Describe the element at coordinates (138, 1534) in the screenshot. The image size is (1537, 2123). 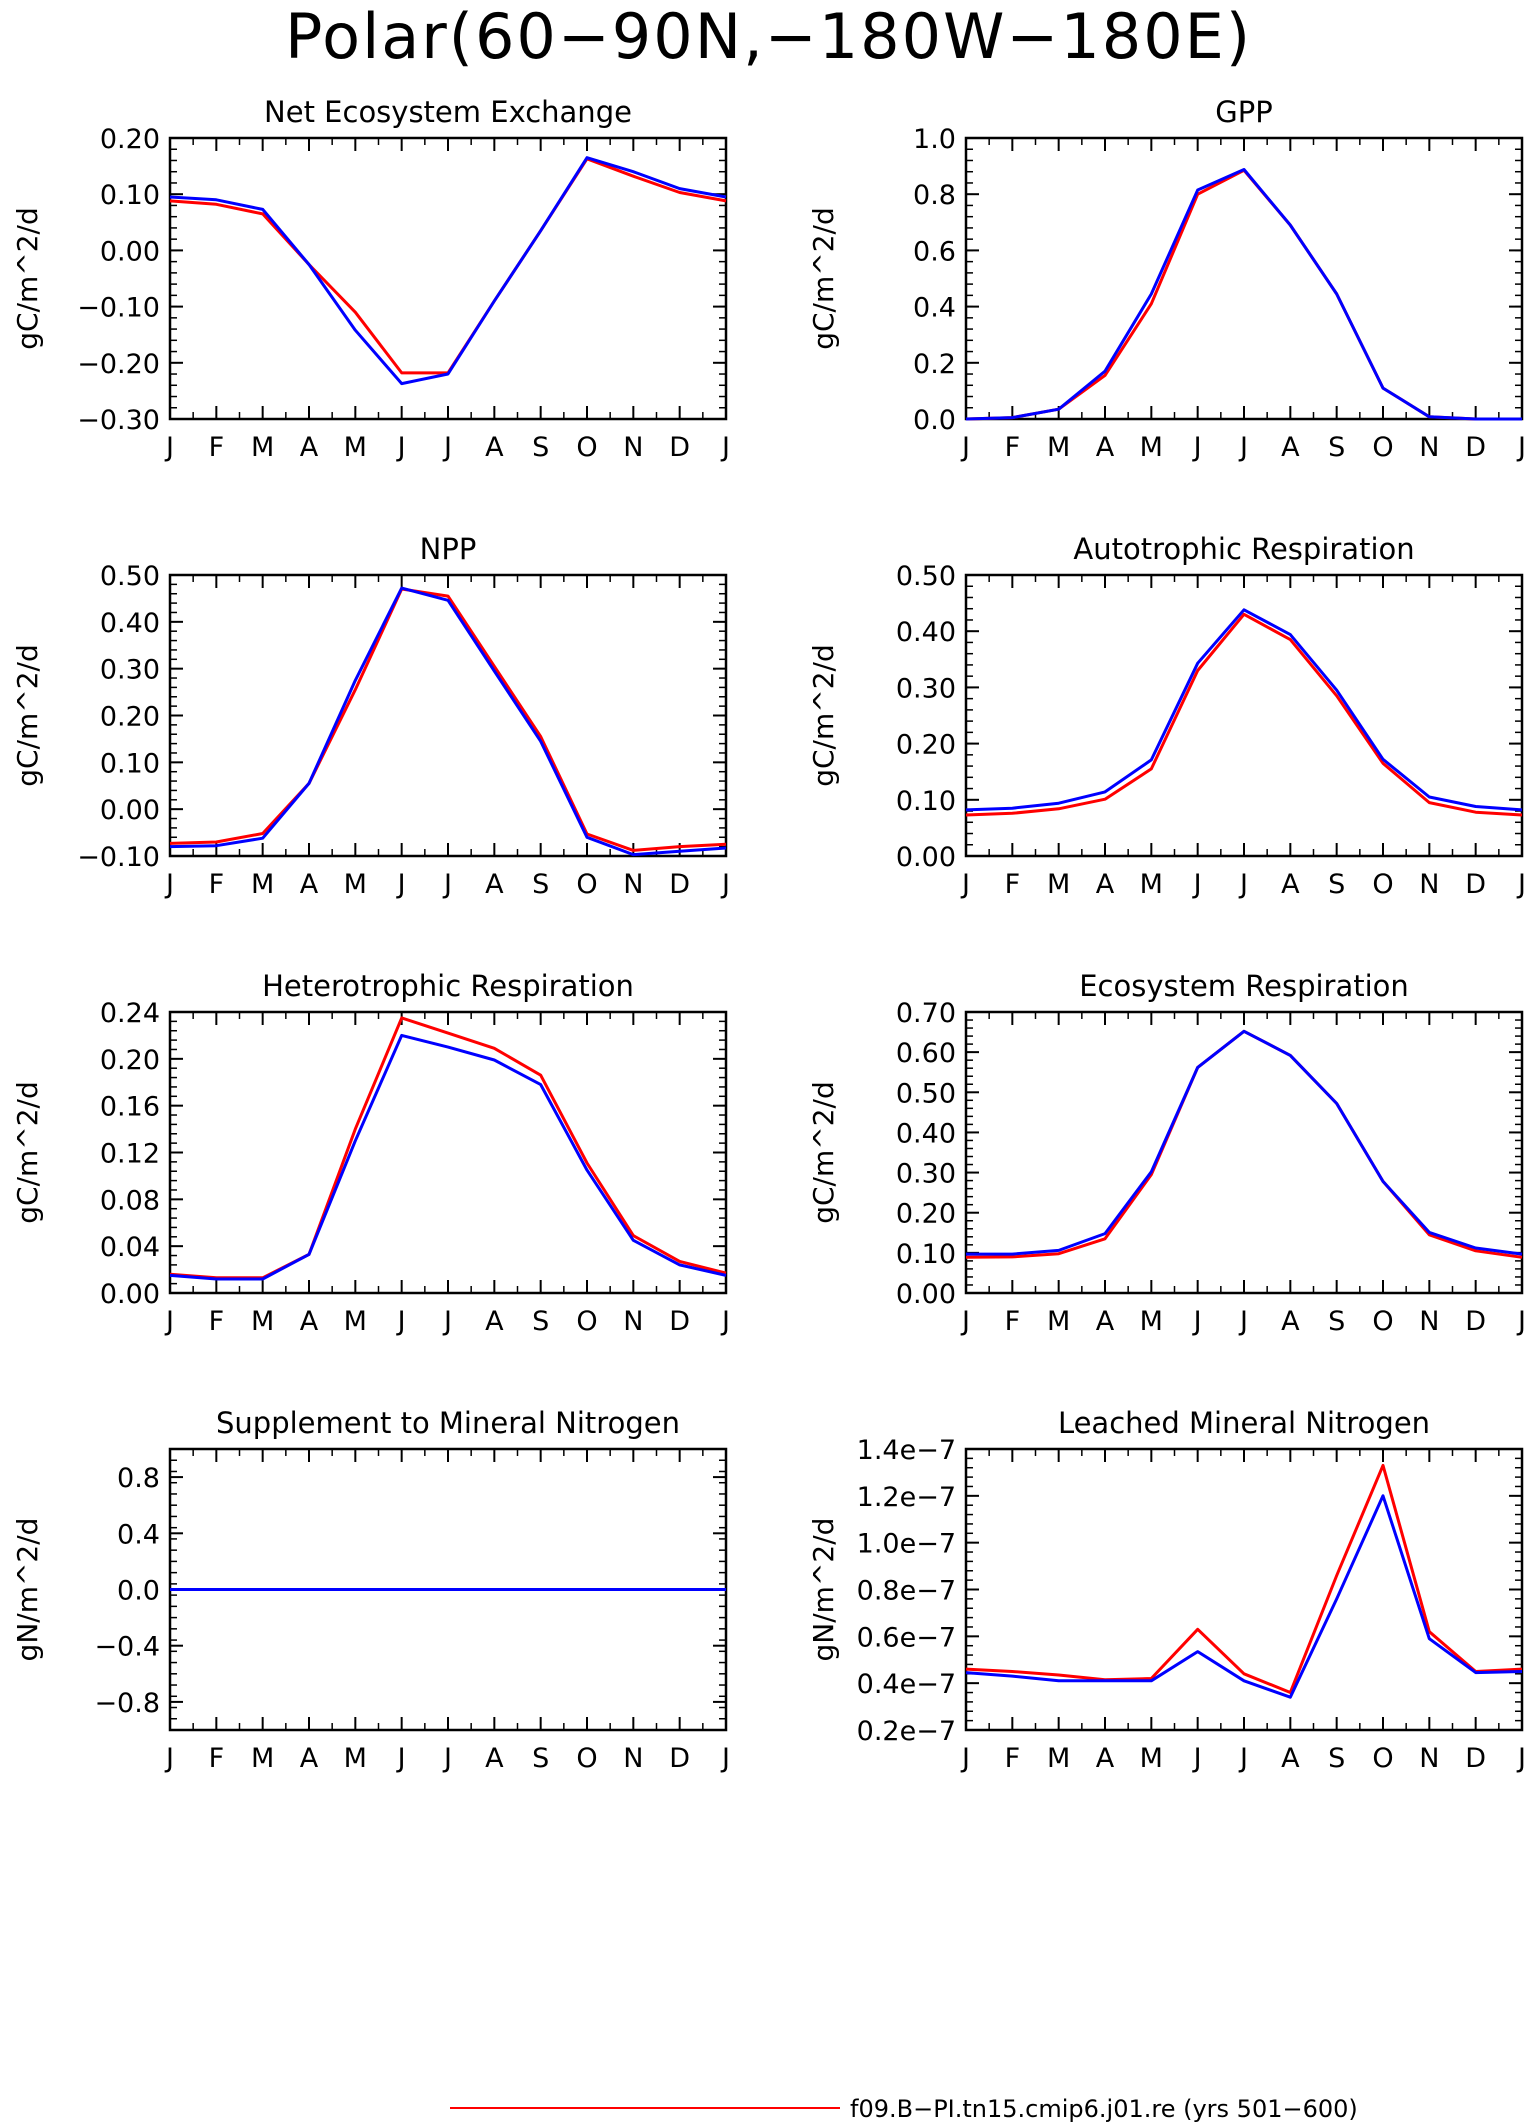
I see `y-tick-label: 0.4` at that location.